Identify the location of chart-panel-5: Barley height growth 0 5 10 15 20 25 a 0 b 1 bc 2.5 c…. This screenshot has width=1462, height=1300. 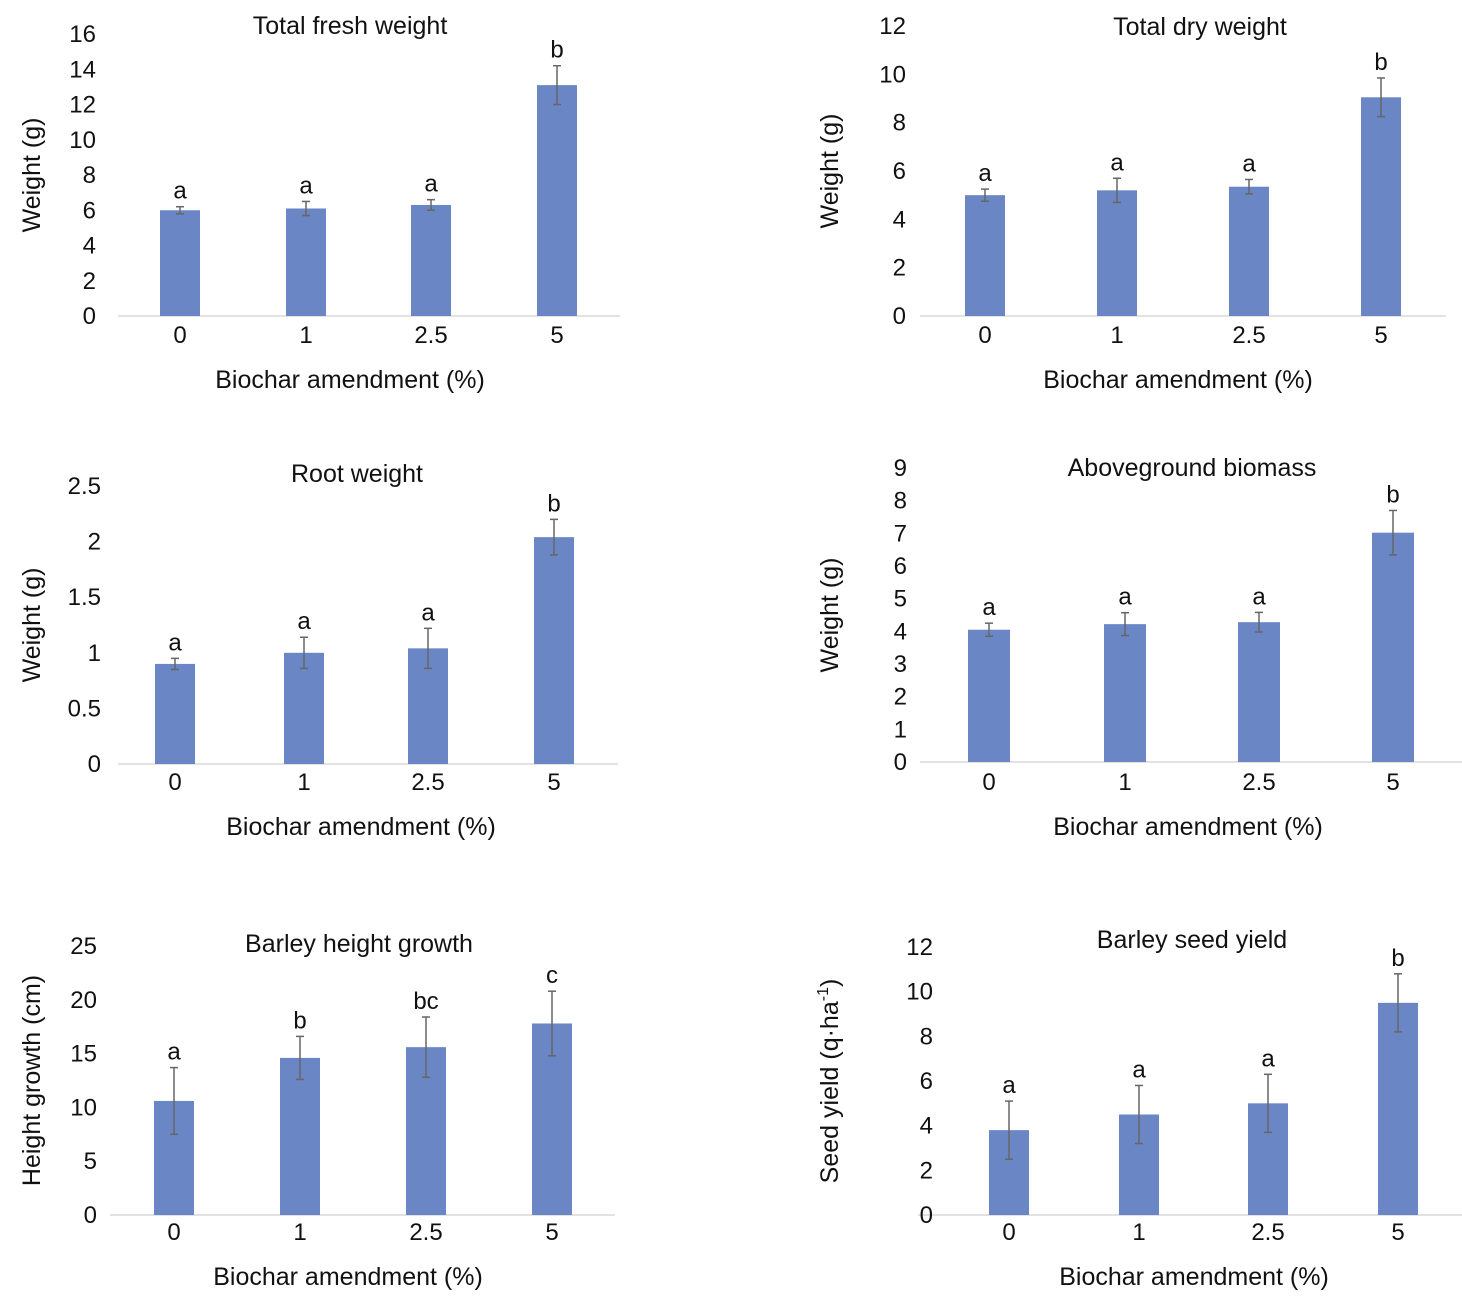
(316, 1110).